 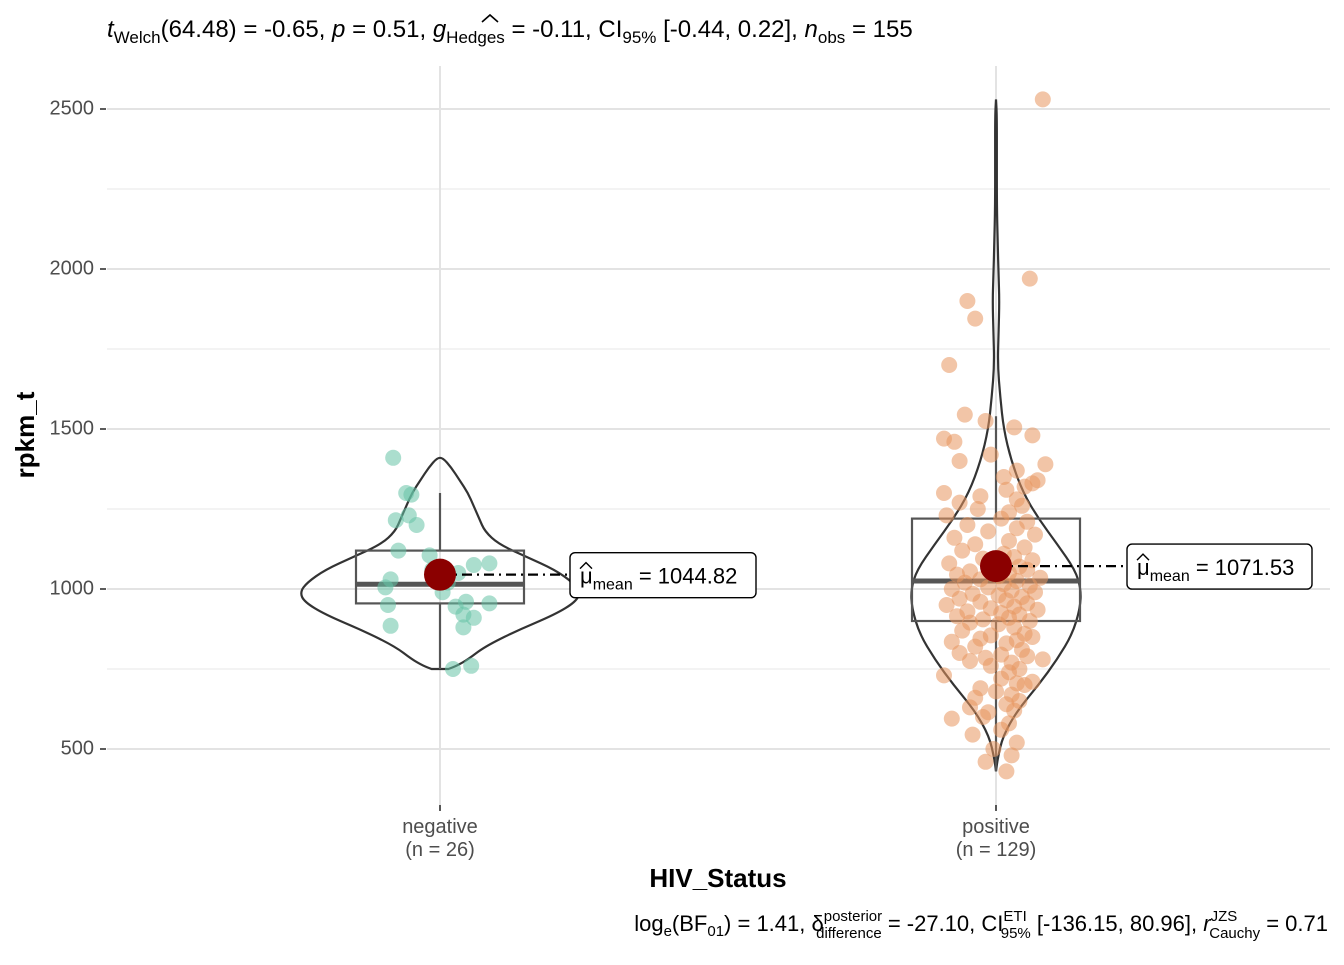 What do you see at coordinates (72, 108) in the screenshot?
I see `y-tick-label: 2500` at bounding box center [72, 108].